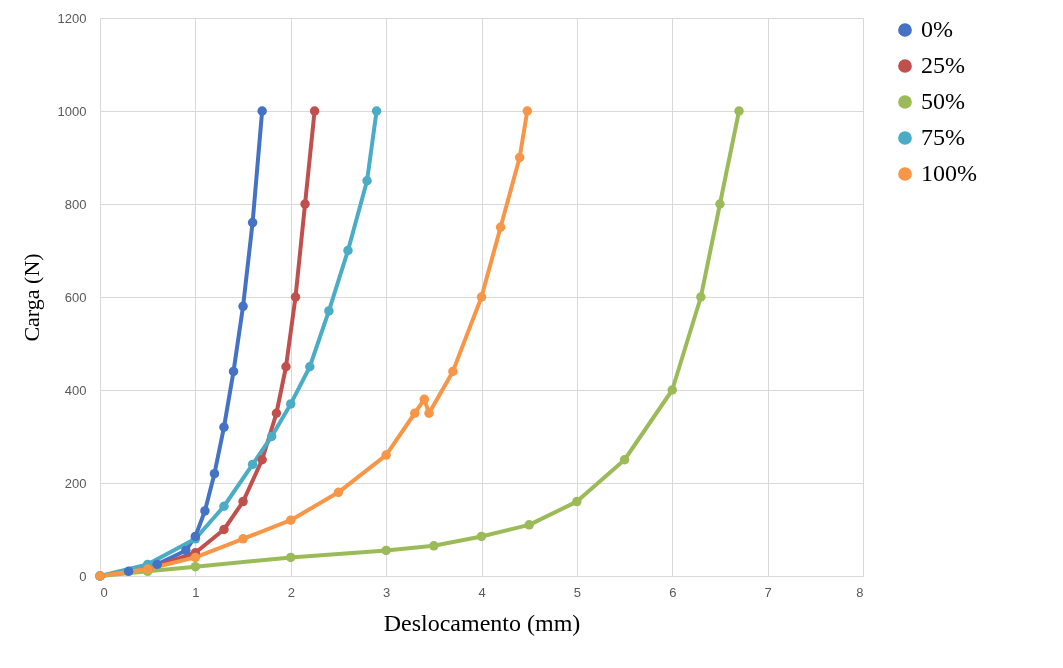 The height and width of the screenshot is (668, 1063). I want to click on x-tick-label: 5, so click(577, 592).